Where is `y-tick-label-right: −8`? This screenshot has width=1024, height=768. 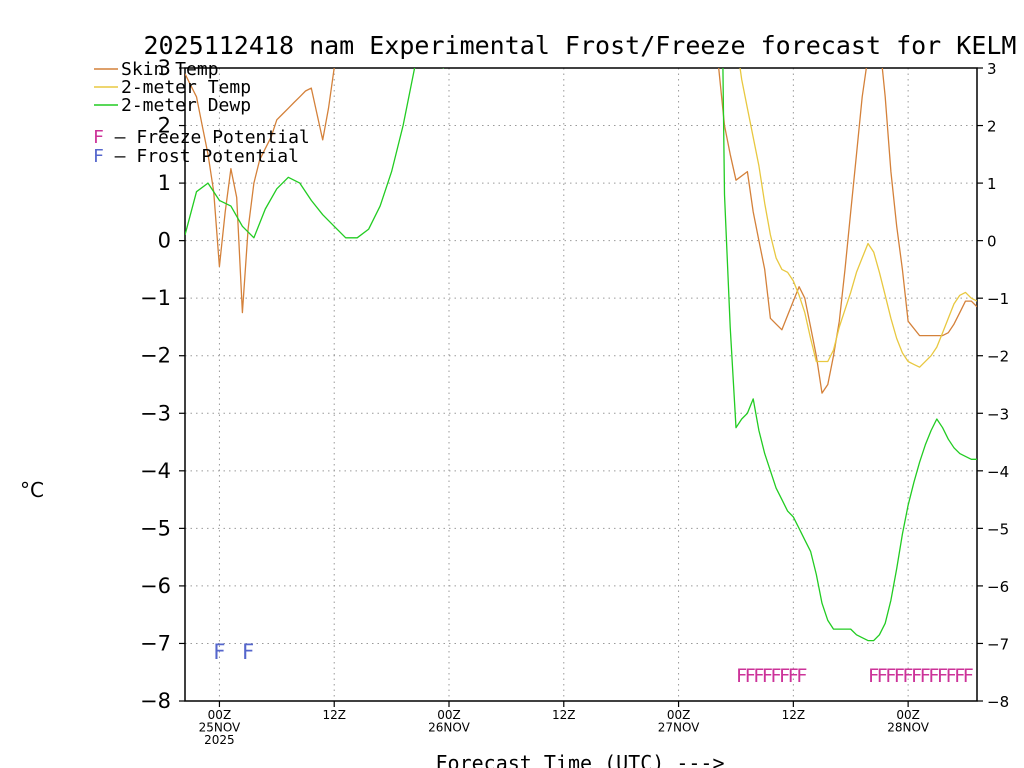
y-tick-label-right: −8 is located at coordinates (998, 702).